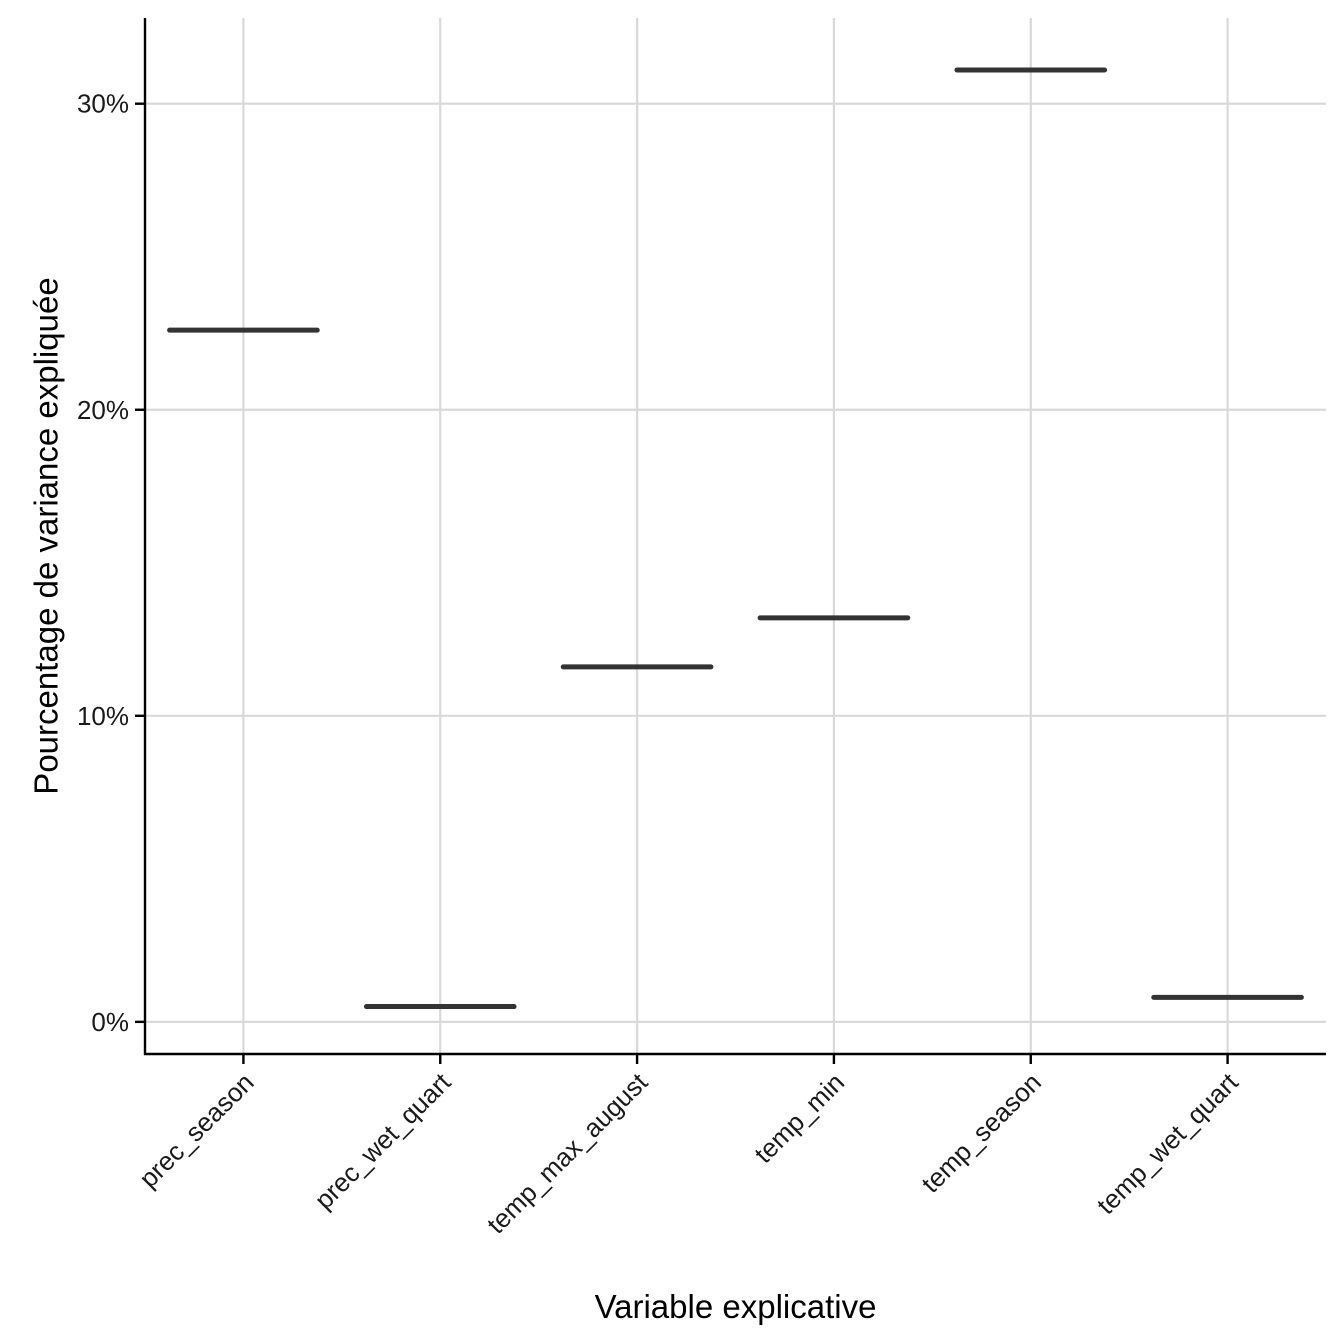 This screenshot has width=1344, height=1344. Describe the element at coordinates (46, 535) in the screenshot. I see `y-axis-title: Pourcentage de variance expliquée` at that location.